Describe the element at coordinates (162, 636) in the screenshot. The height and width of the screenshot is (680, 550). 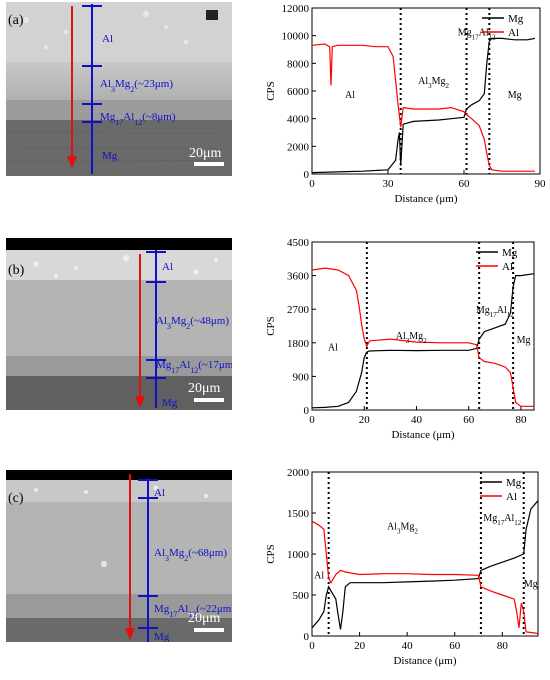
I see `sem-label-c-3: Mg` at that location.